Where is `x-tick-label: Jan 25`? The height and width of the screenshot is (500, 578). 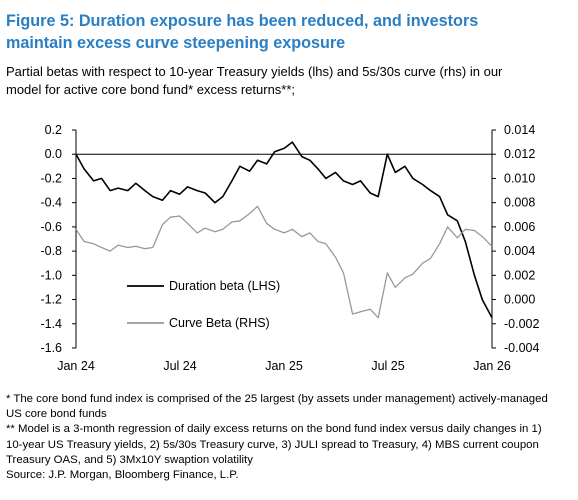
x-tick-label: Jan 25 is located at coordinates (284, 366).